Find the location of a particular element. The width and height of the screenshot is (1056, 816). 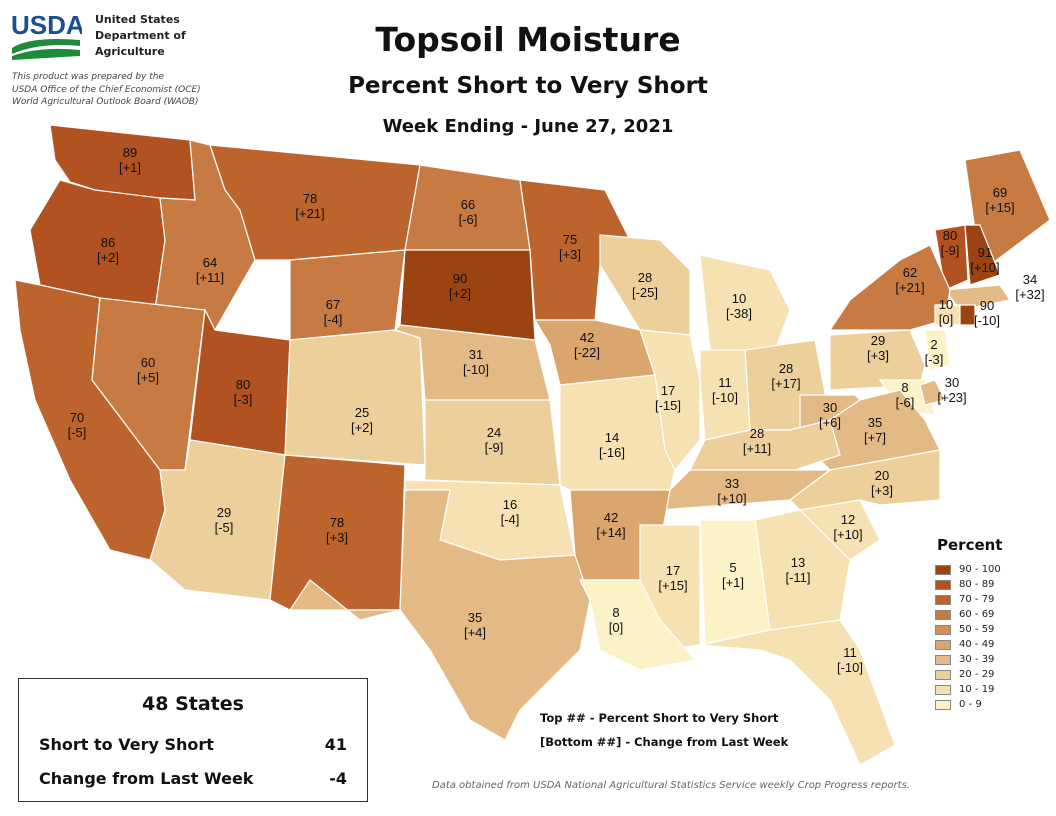

state-label-ks: 24 [-9] is located at coordinates (494, 440).